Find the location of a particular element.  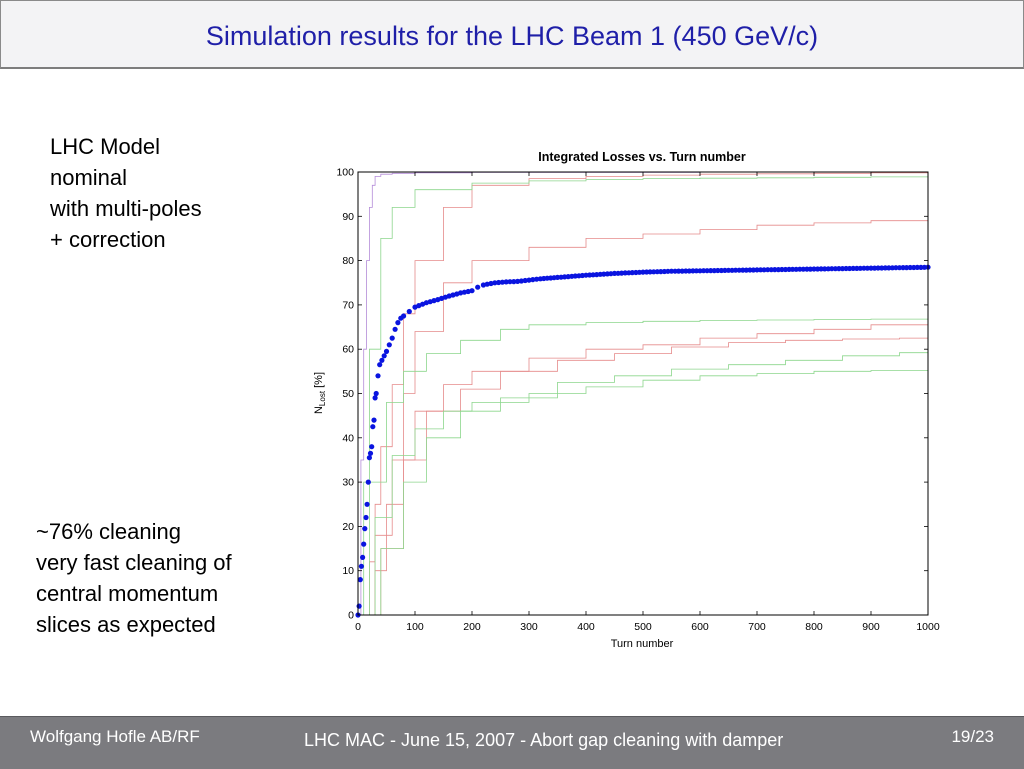

x-tick-label: 200 is located at coordinates (472, 627).